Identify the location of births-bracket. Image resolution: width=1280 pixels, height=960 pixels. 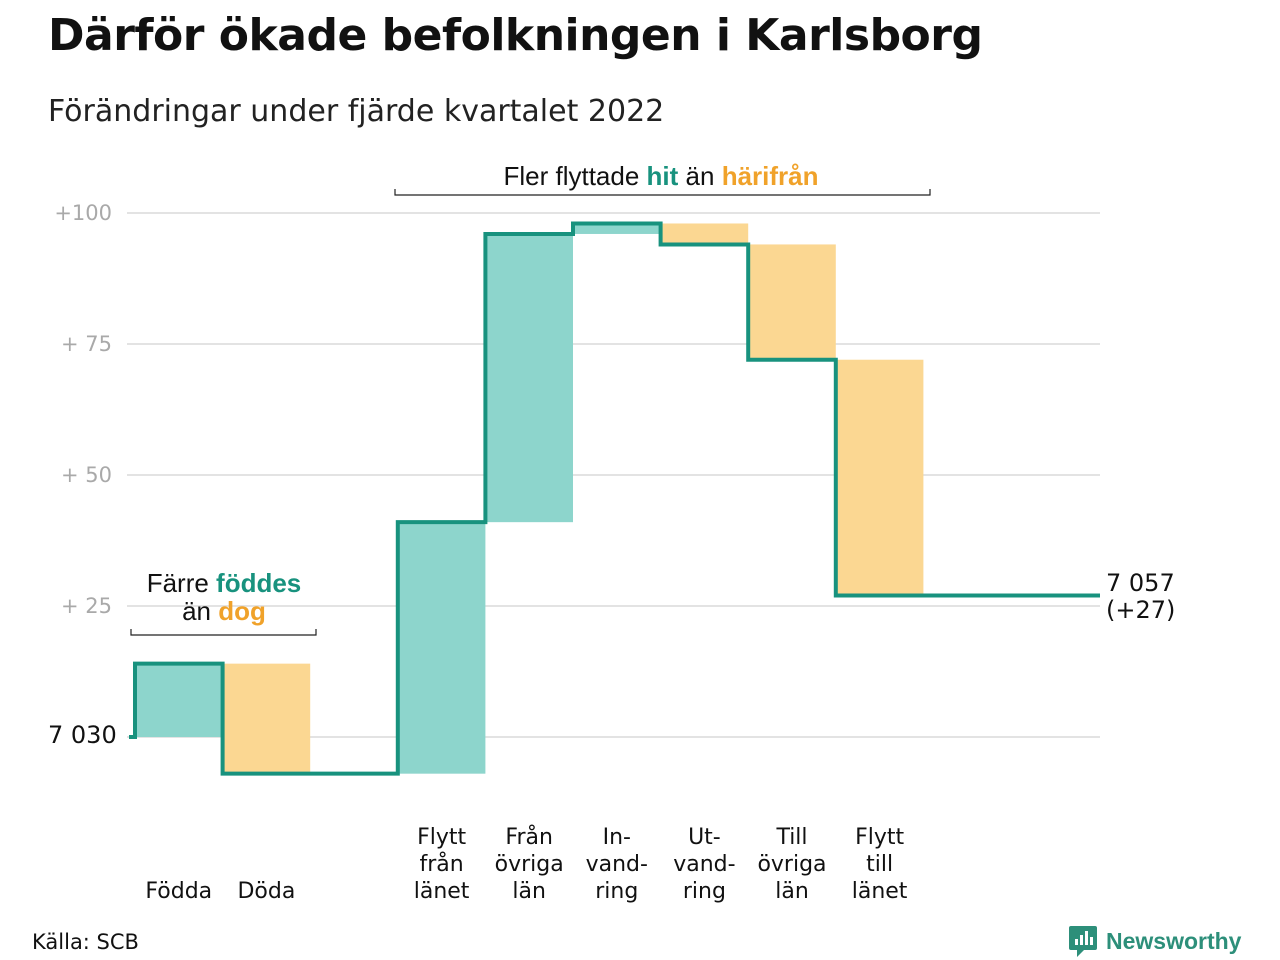
(223, 632).